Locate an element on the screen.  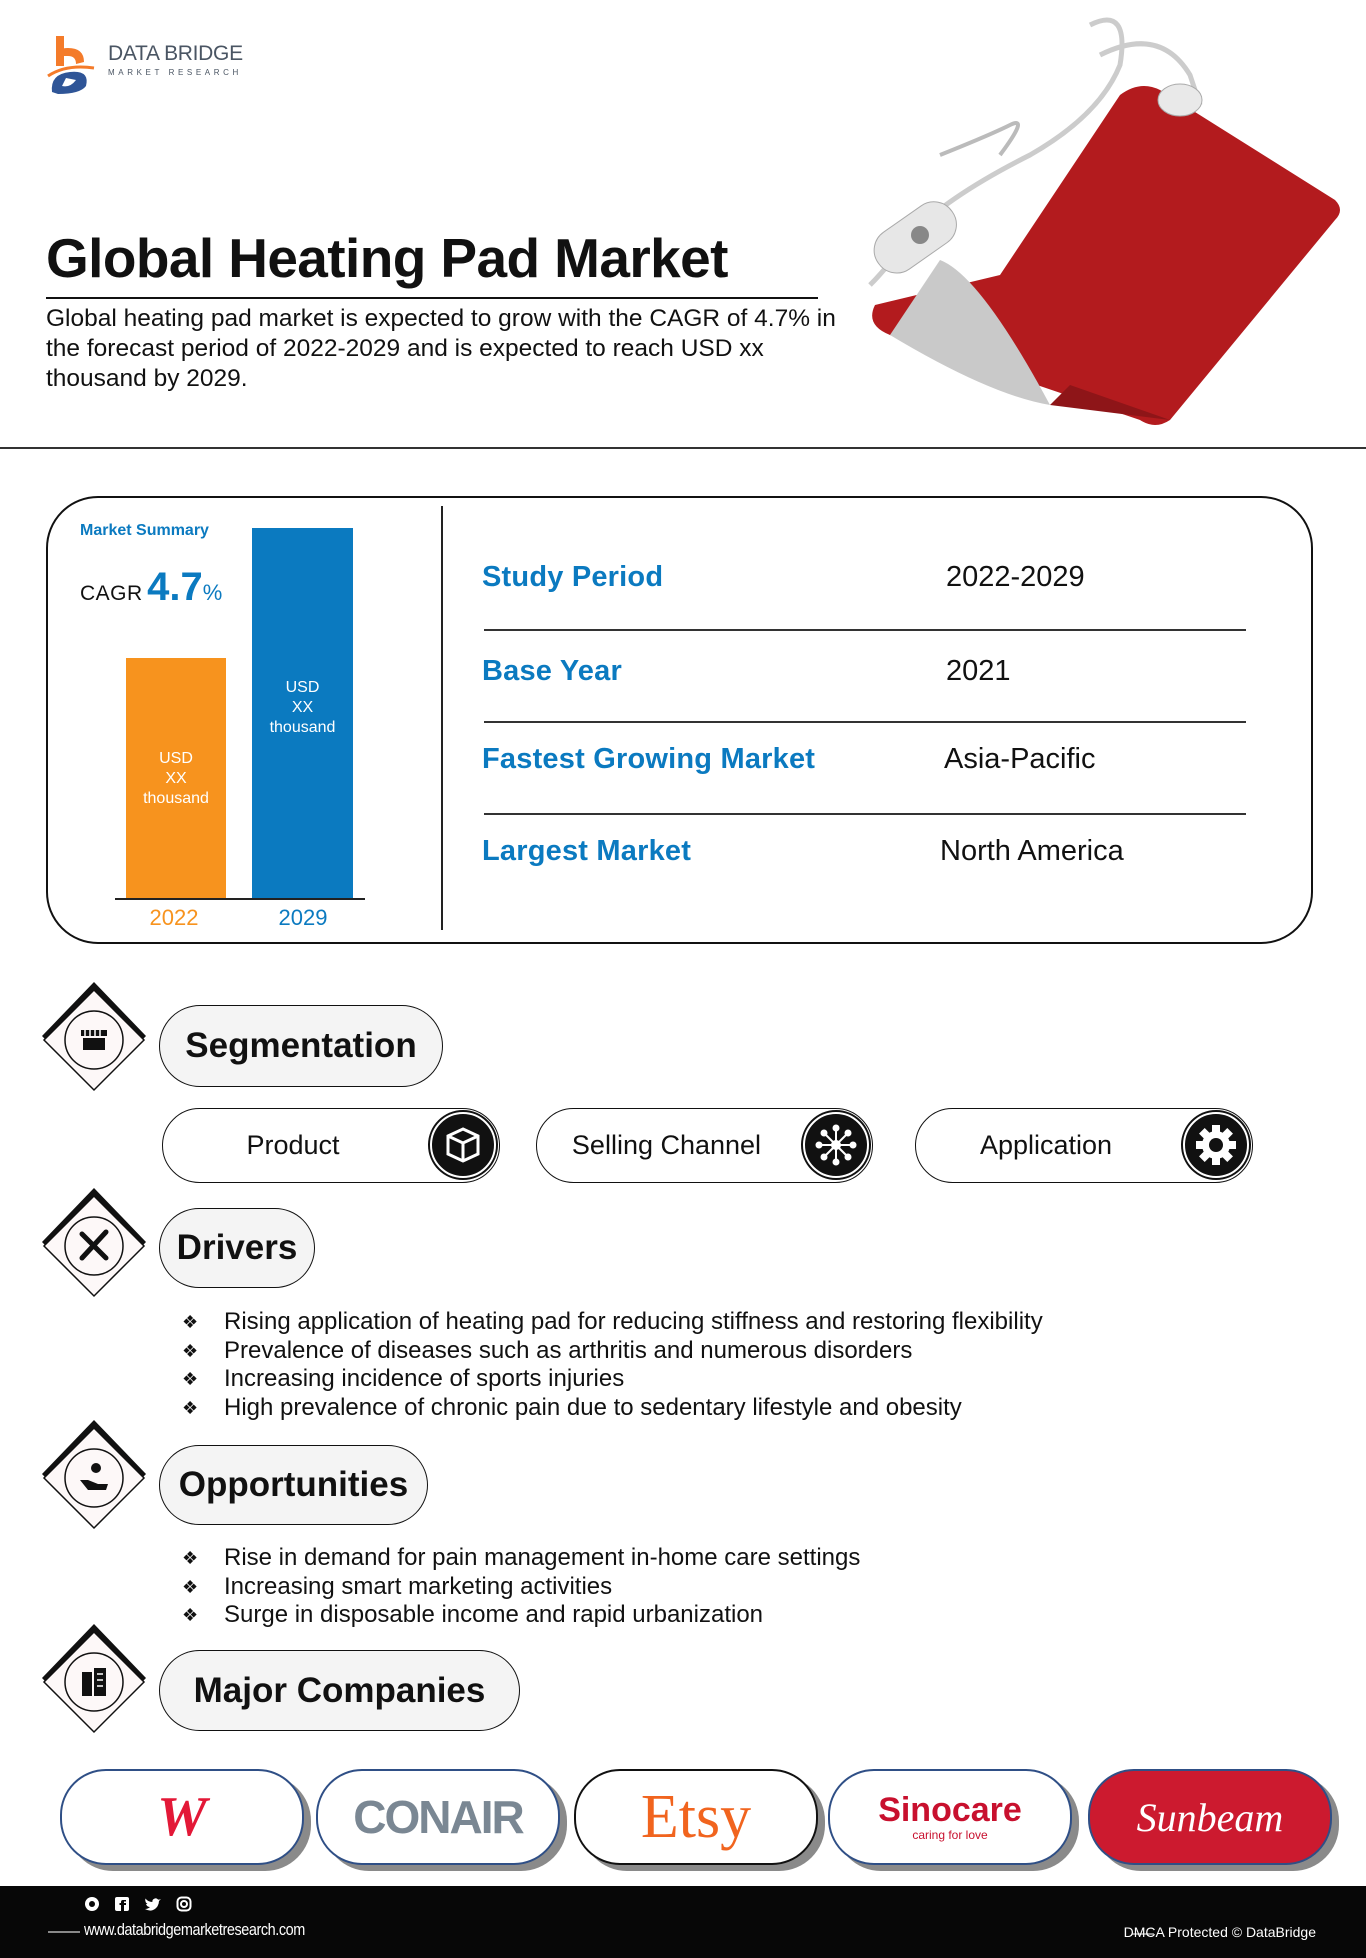
heating-pad-image is located at coordinates (1104, 221).